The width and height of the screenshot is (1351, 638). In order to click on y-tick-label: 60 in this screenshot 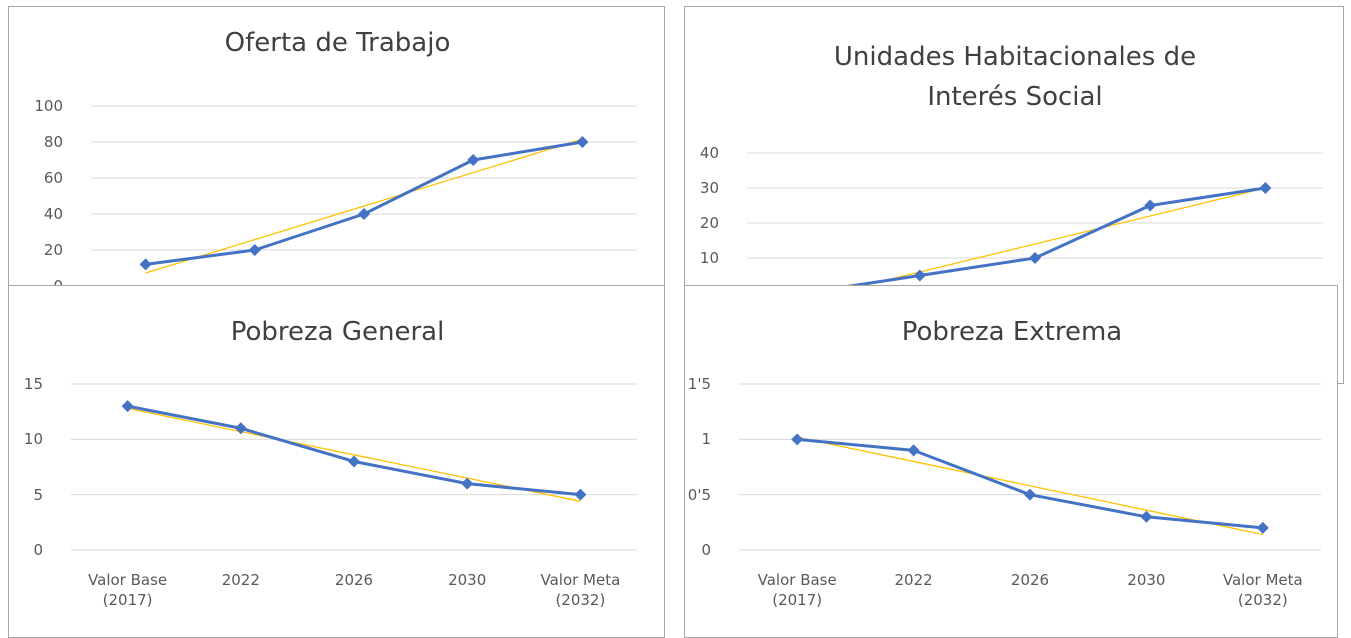, I will do `click(53, 178)`.